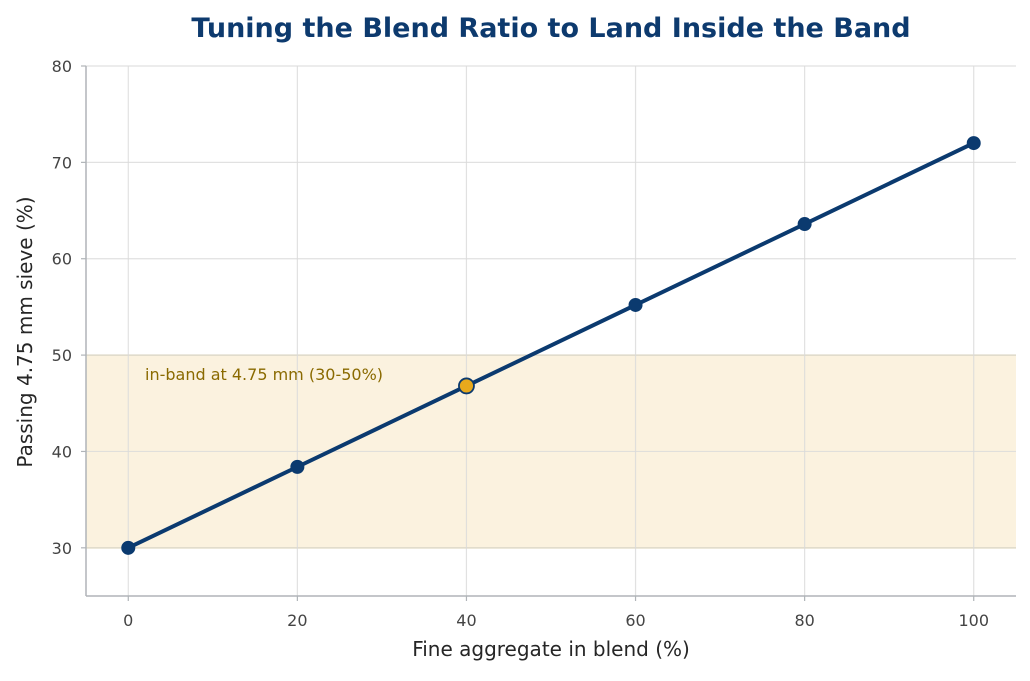  I want to click on y-tick-label: 50, so click(62, 355).